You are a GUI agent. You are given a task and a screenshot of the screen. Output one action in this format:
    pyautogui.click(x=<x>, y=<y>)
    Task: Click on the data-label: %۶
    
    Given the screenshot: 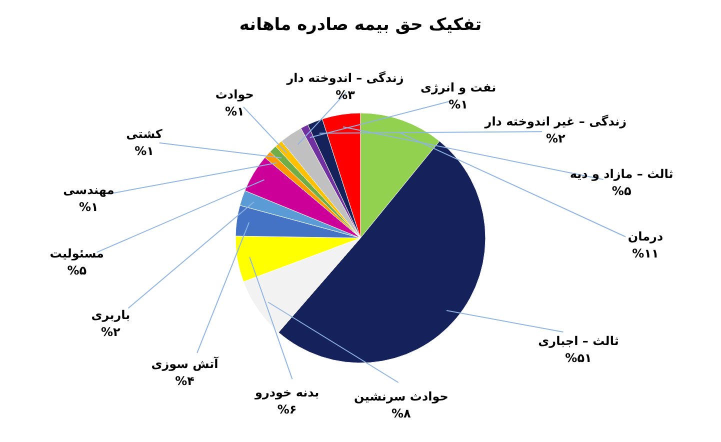 What is the action you would take?
    pyautogui.click(x=287, y=409)
    